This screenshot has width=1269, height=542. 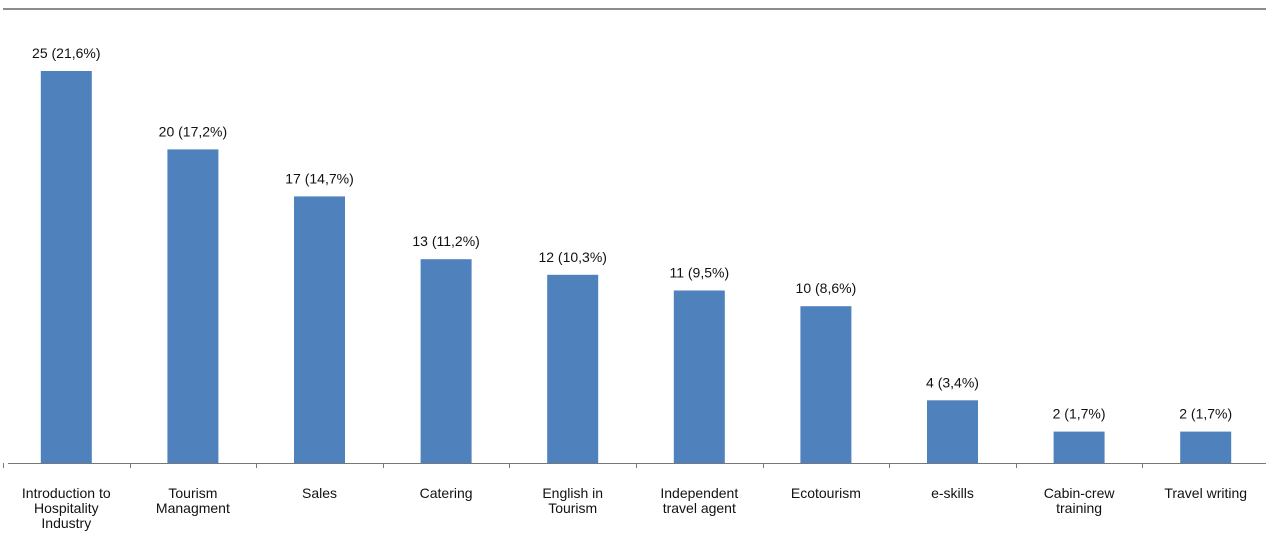 What do you see at coordinates (952, 493) in the screenshot?
I see `category-label: e-skills` at bounding box center [952, 493].